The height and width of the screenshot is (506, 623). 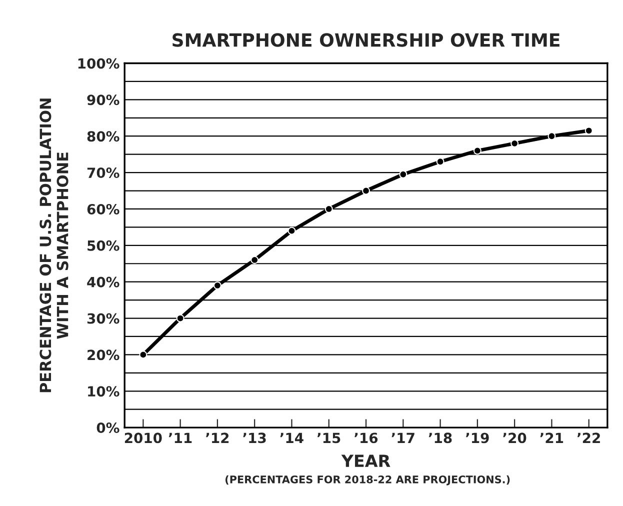 What do you see at coordinates (477, 438) in the screenshot?
I see `x-tick-label: ’19` at bounding box center [477, 438].